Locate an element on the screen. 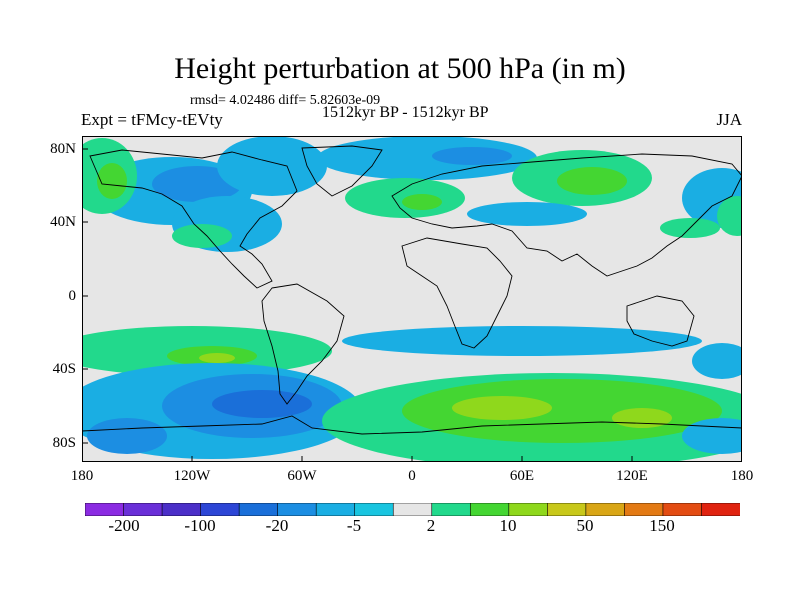 The width and height of the screenshot is (800, 600). antarctica-coast is located at coordinates (412, 425).